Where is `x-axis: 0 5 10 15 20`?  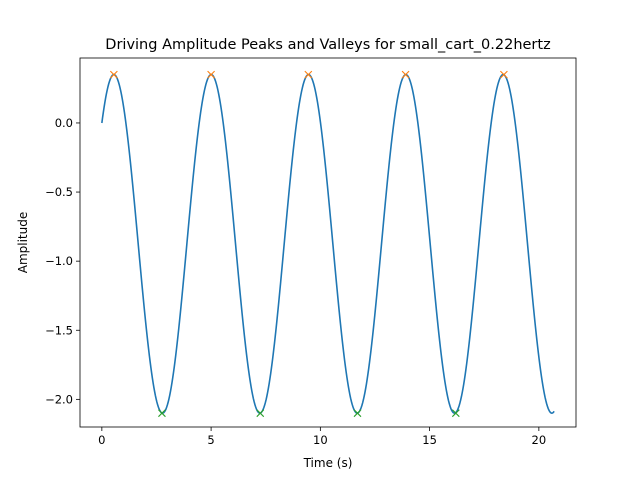
x-axis: 0 5 10 15 20 is located at coordinates (322, 437).